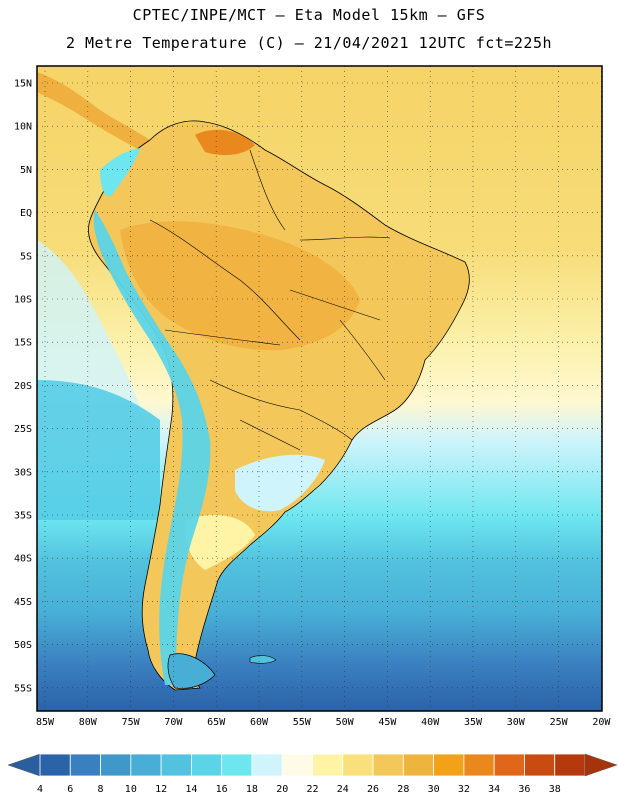  I want to click on lon-label: 80W, so click(88, 722).